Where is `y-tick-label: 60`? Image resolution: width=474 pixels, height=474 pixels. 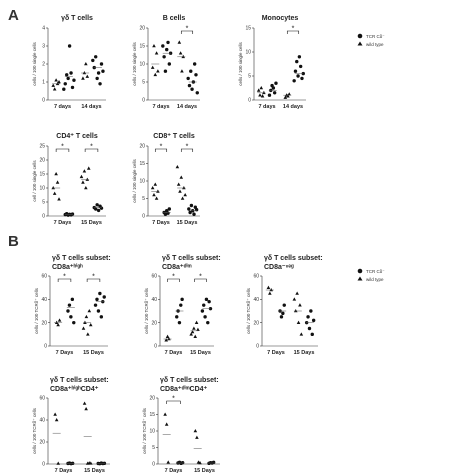
y-tick-label: 60 is located at coordinates (44, 277).